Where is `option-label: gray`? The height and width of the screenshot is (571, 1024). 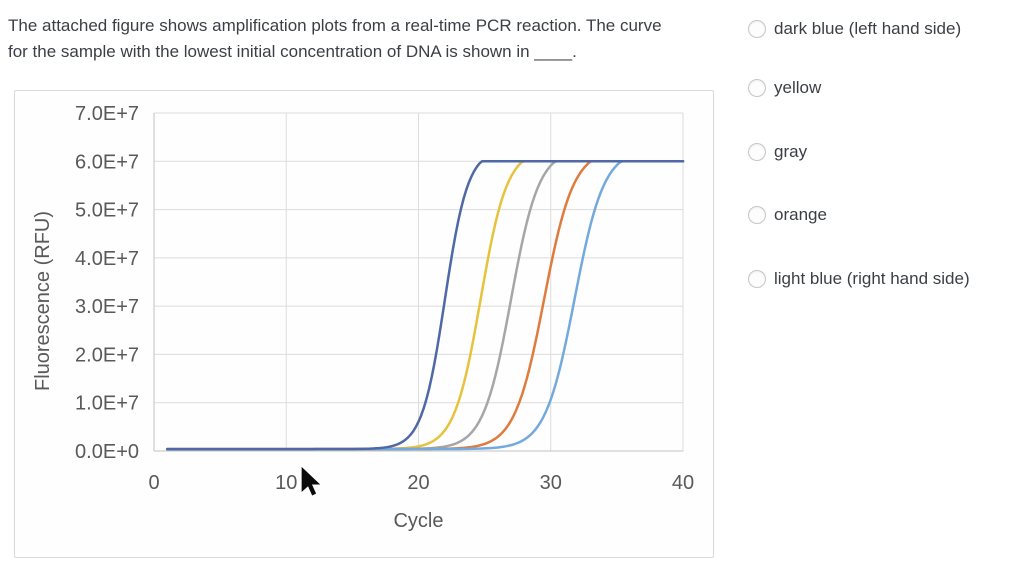
option-label: gray is located at coordinates (791, 151).